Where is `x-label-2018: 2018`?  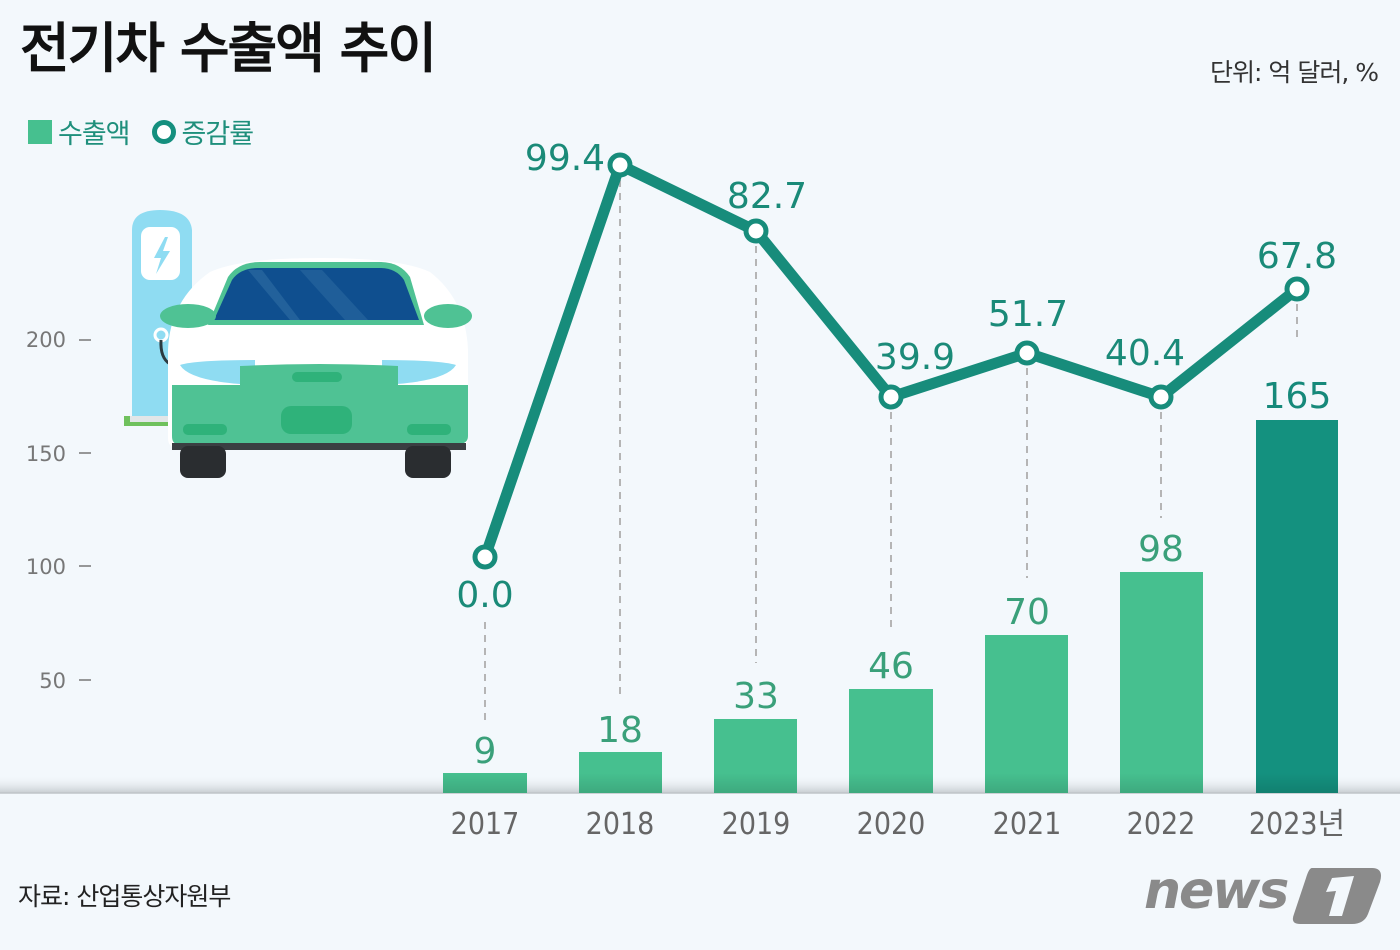
x-label-2018: 2018 is located at coordinates (620, 824).